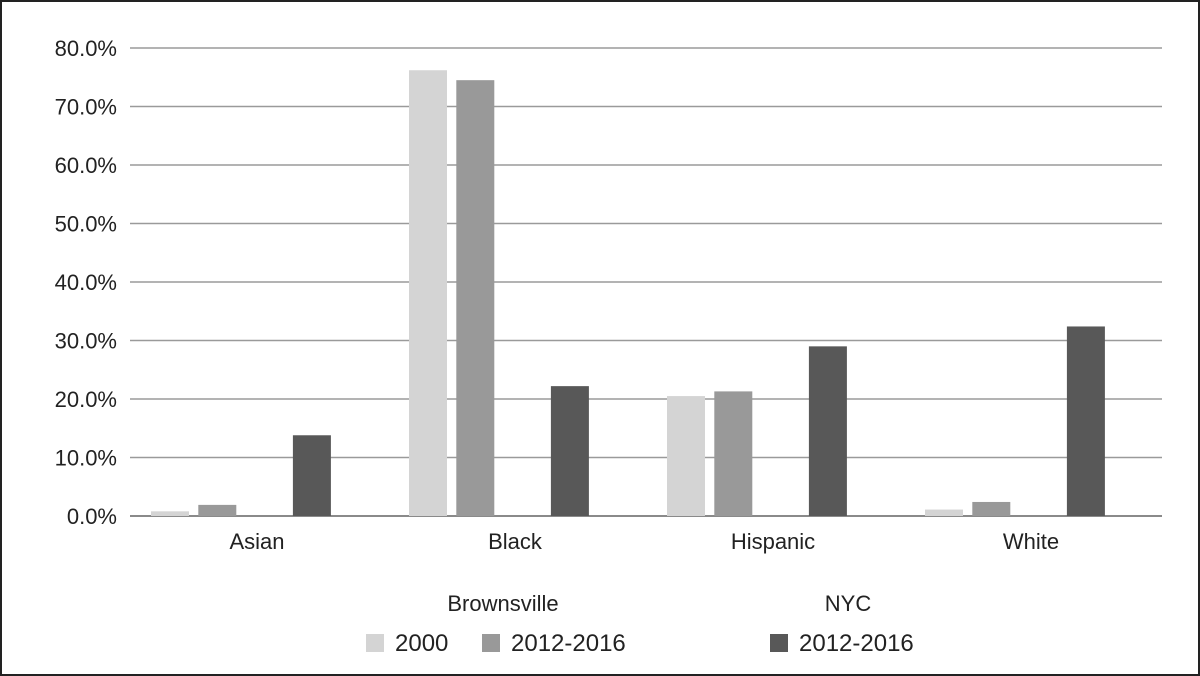 This screenshot has width=1200, height=676. Describe the element at coordinates (421, 643) in the screenshot. I see `legend-label: 2000` at that location.